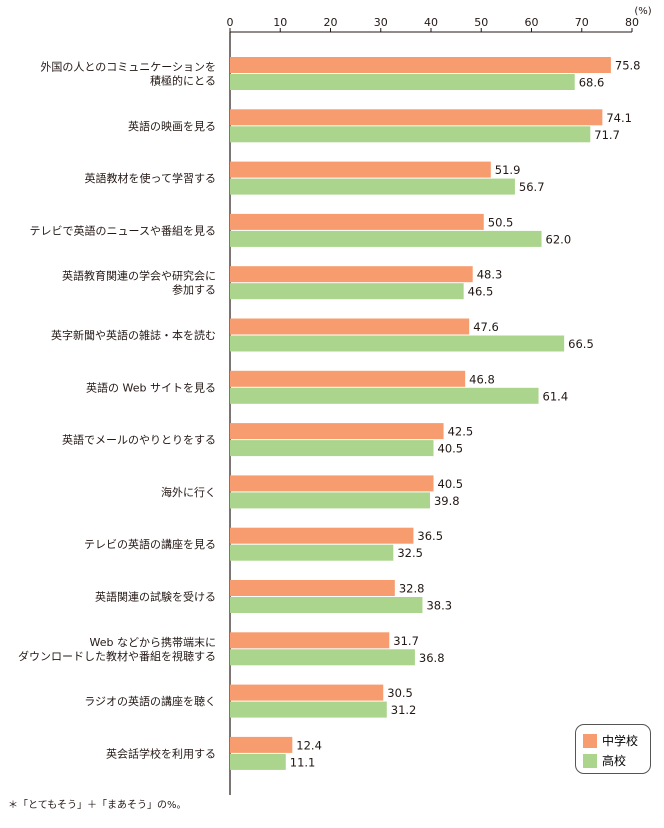 This screenshot has width=664, height=828. I want to click on data-label: 62.0, so click(559, 239).